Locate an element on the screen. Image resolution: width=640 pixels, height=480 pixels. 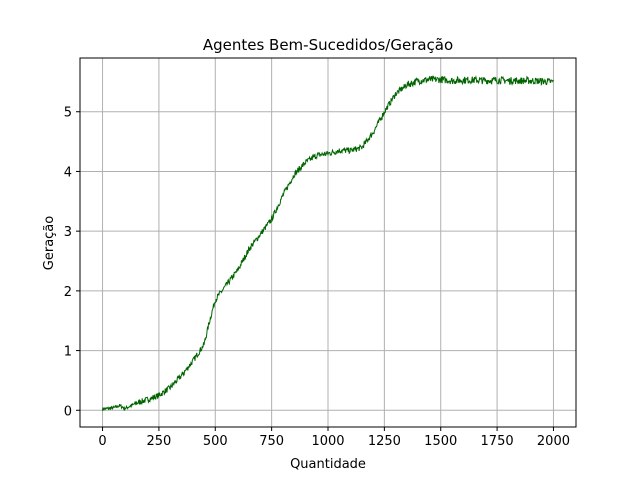
y-tick-label: 0 is located at coordinates (68, 411).